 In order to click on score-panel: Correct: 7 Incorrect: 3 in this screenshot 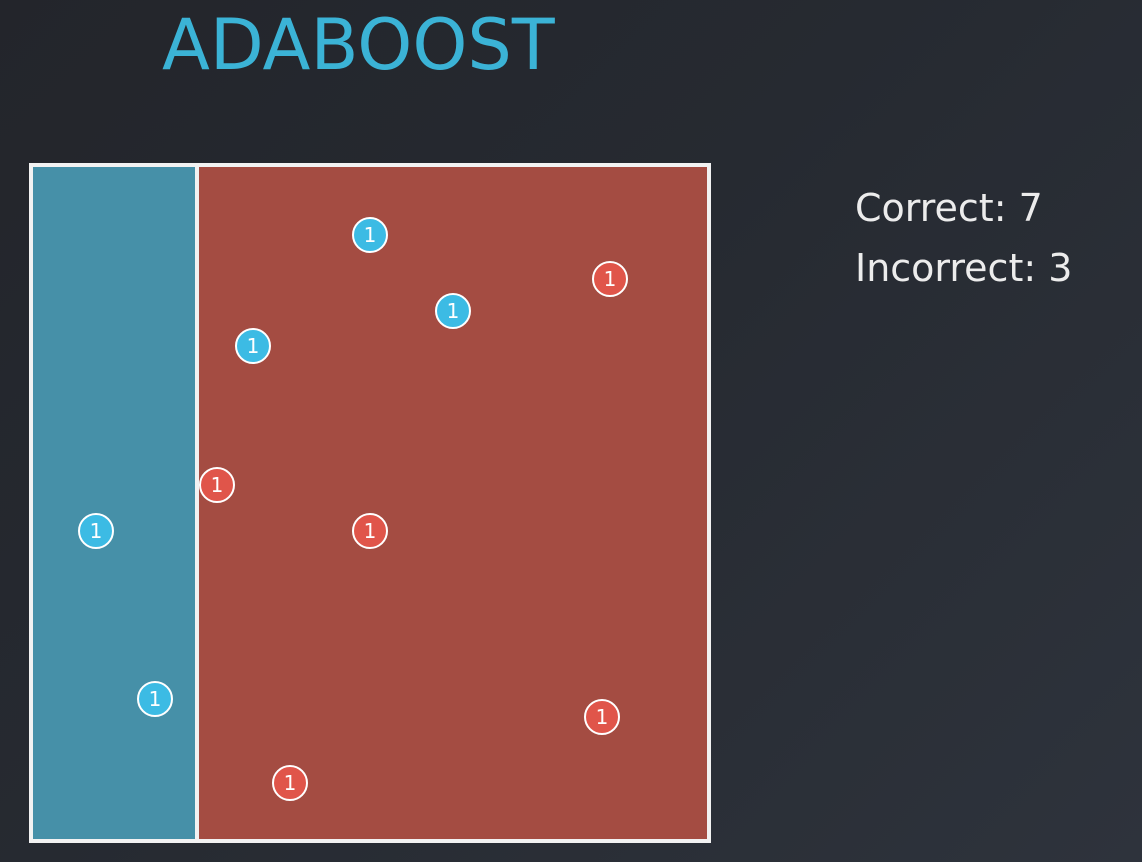, I will do `click(963, 238)`.